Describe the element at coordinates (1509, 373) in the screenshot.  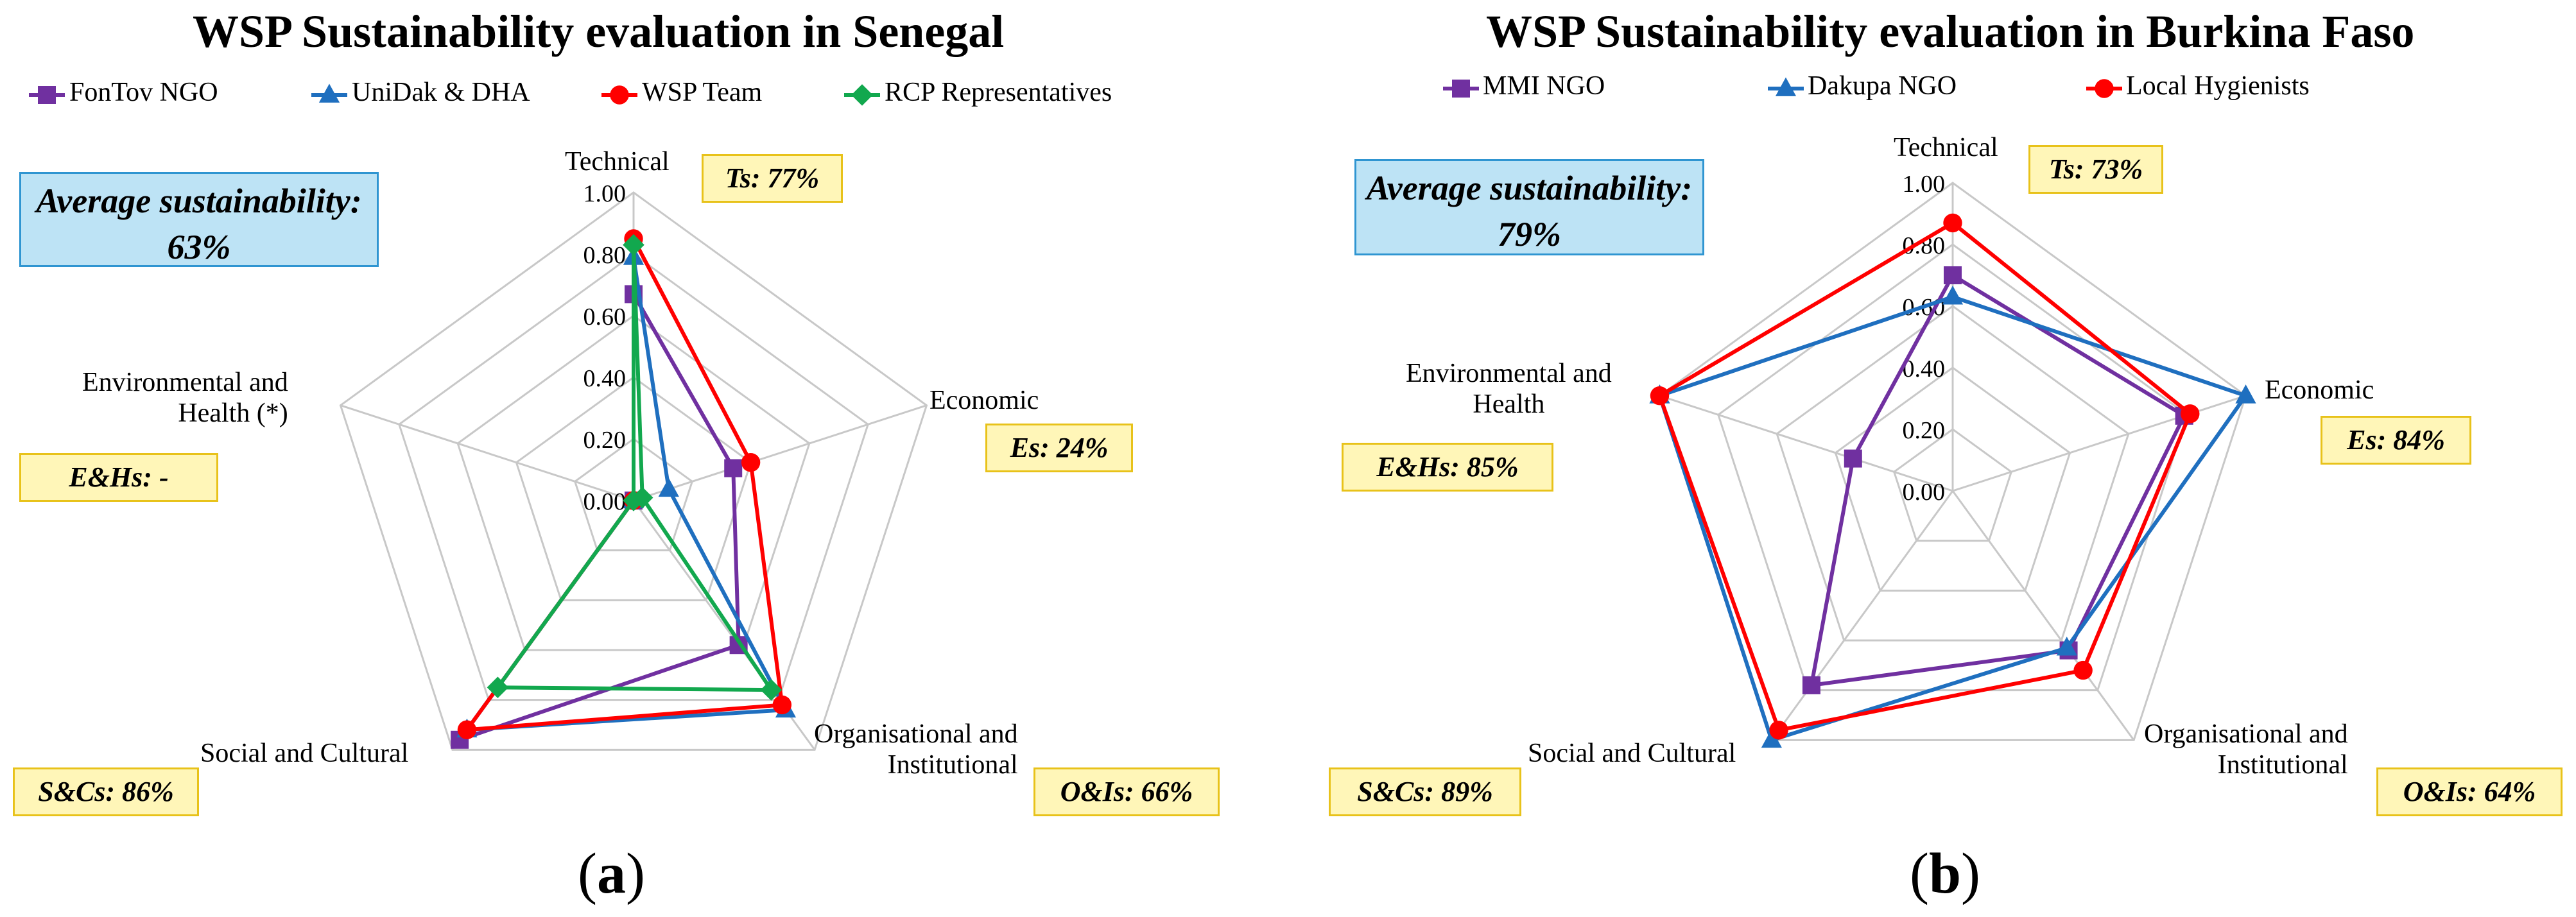
I see `axis-label-line: Environmental and` at that location.